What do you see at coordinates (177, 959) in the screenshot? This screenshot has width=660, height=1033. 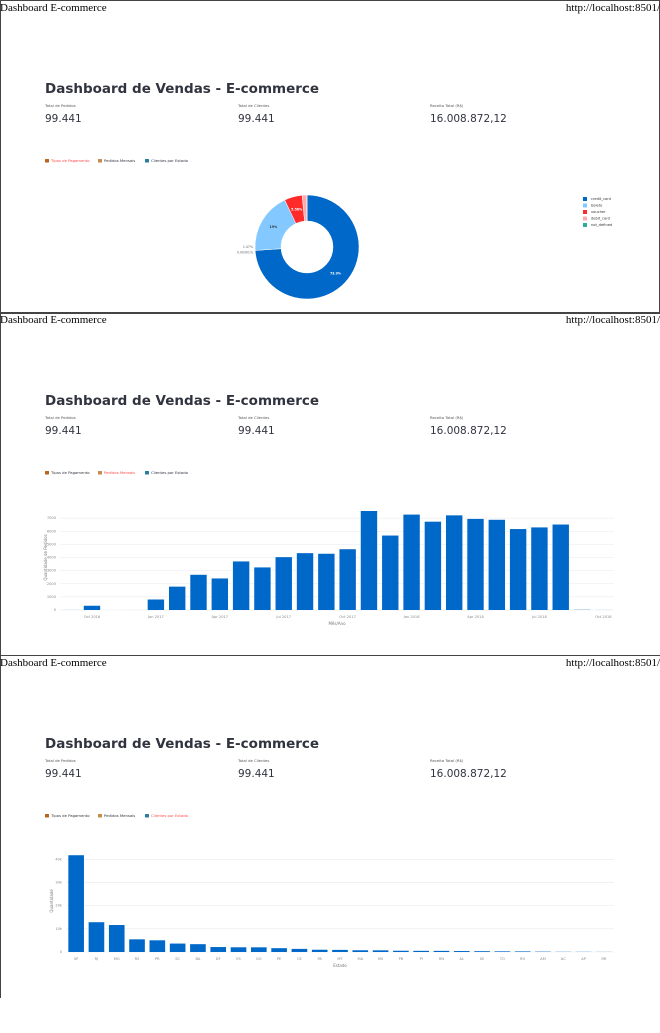 I see `x-tick-label: SC` at bounding box center [177, 959].